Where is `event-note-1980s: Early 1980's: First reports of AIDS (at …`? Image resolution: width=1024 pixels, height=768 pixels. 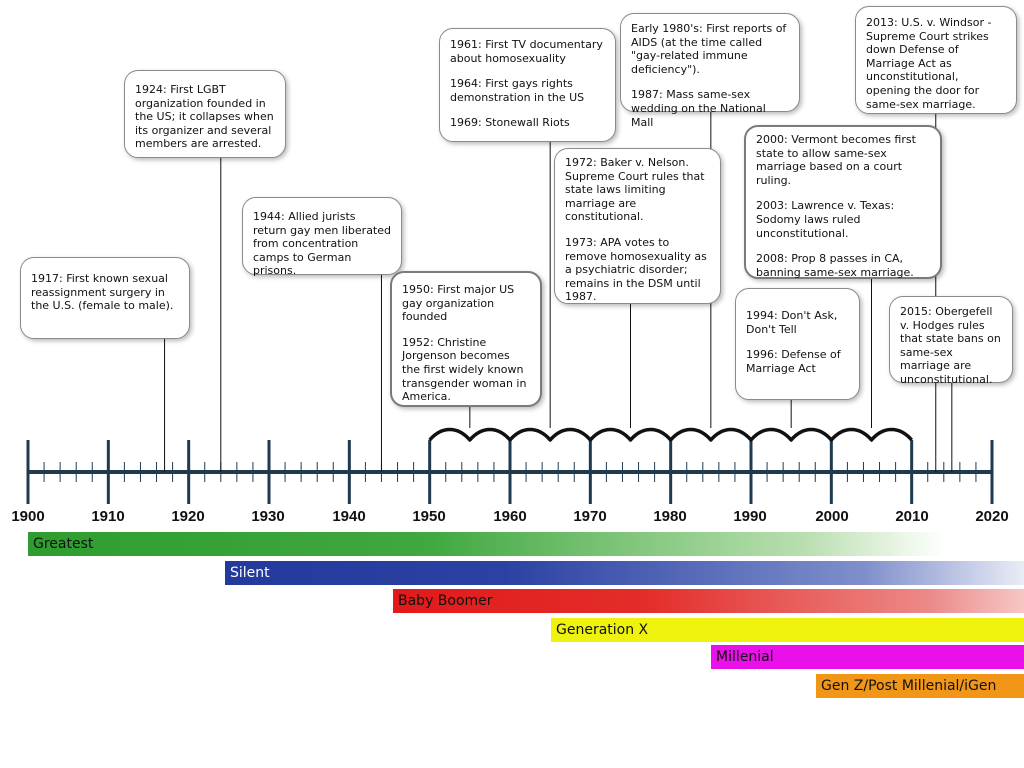 event-note-1980s: Early 1980's: First reports of AIDS (at … is located at coordinates (710, 71).